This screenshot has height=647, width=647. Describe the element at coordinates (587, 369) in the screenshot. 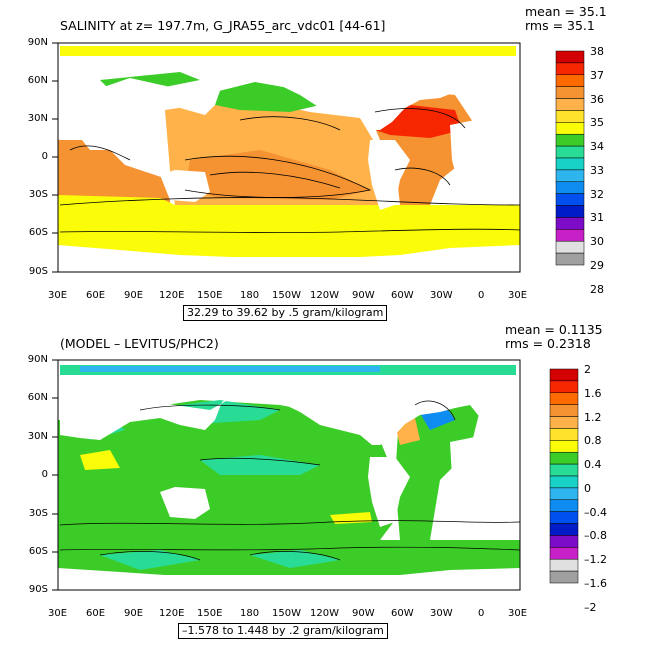

I see `colorbar-label: 2` at that location.